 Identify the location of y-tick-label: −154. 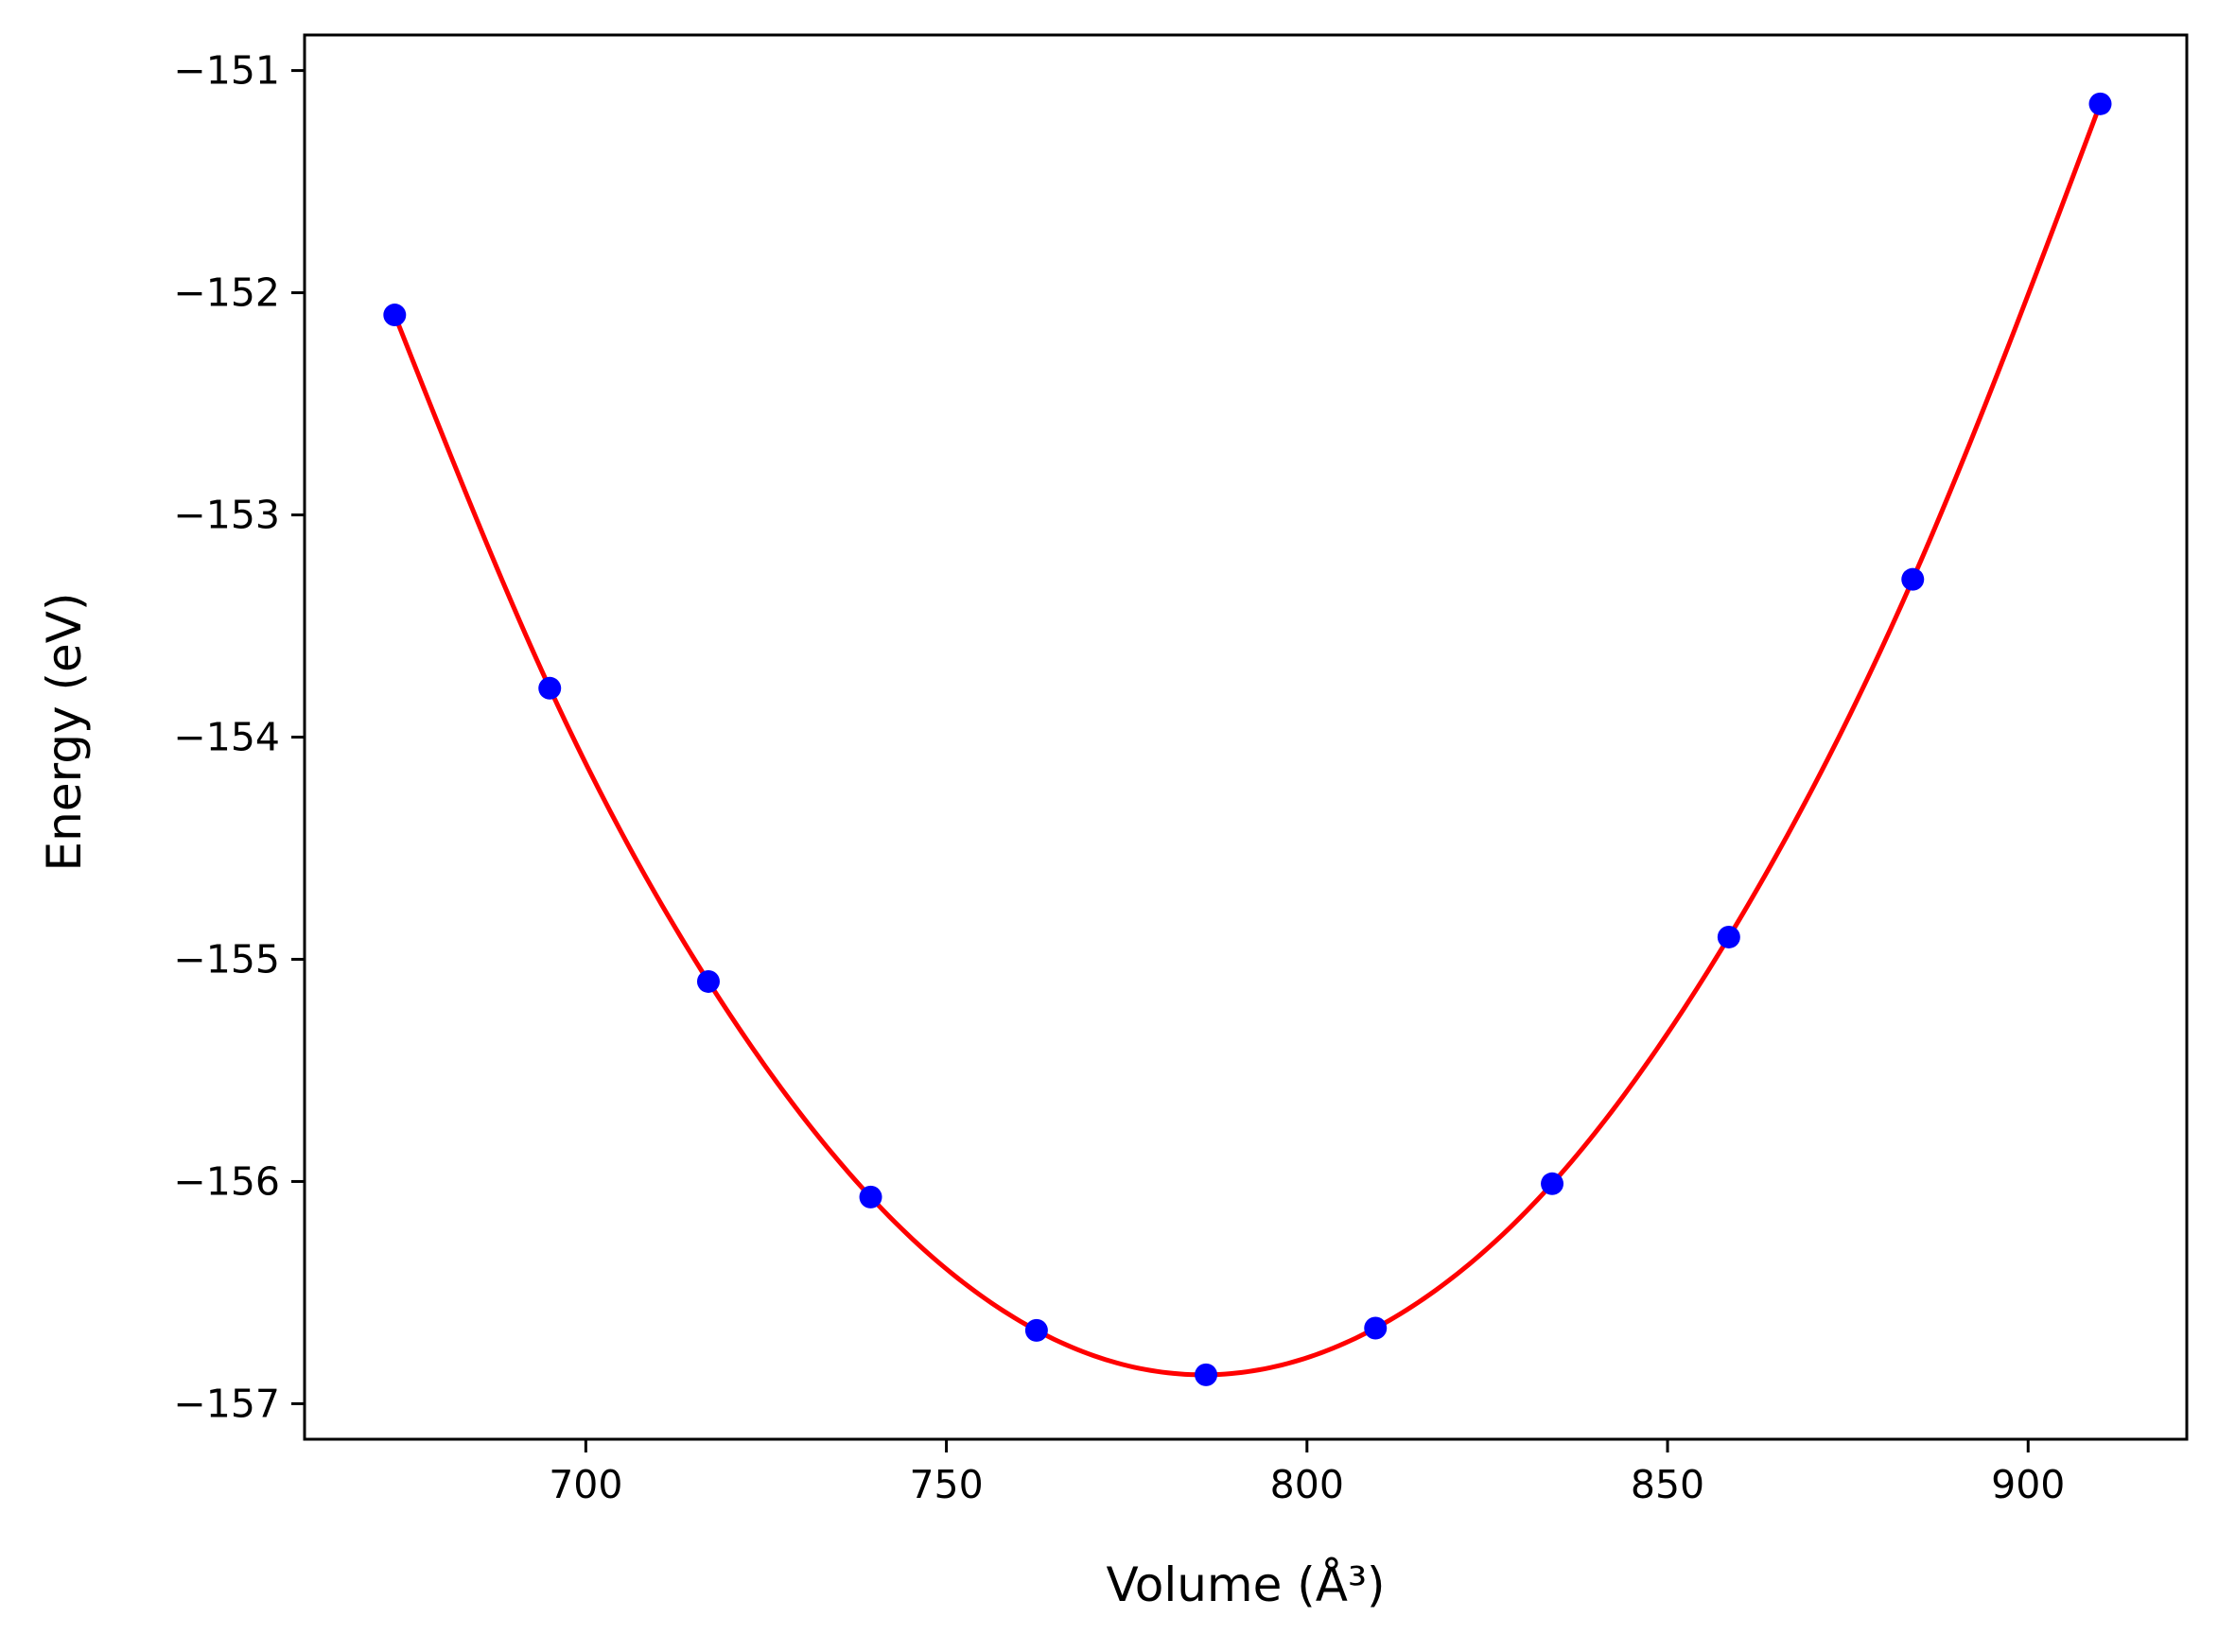
(226, 738).